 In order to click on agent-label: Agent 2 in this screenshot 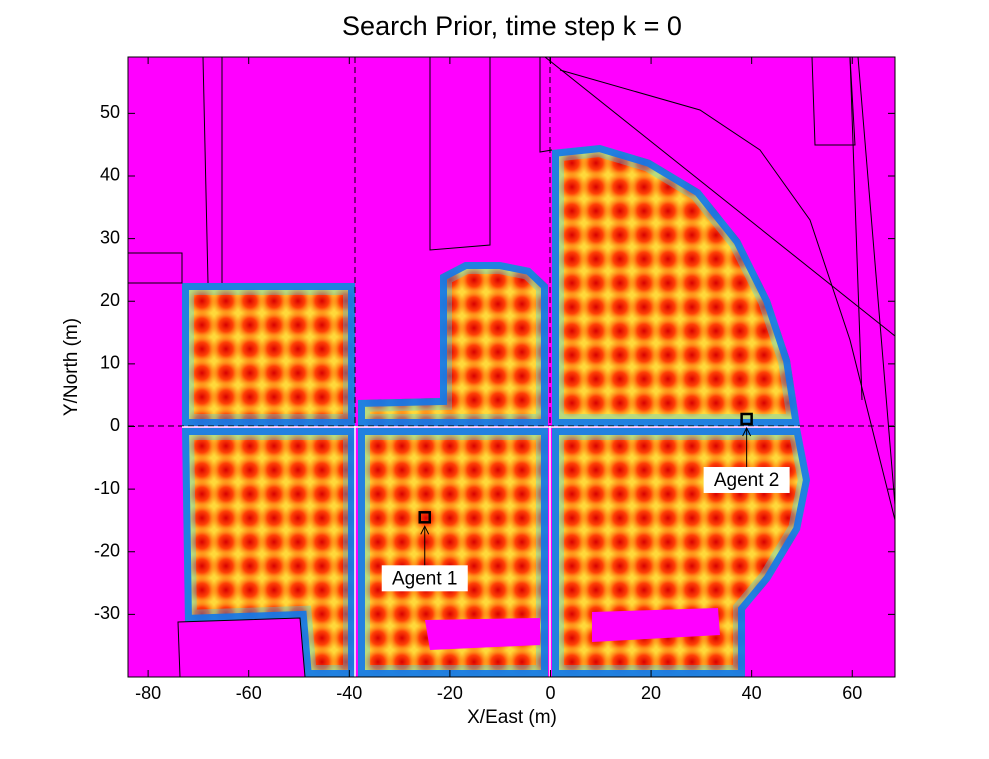, I will do `click(747, 480)`.